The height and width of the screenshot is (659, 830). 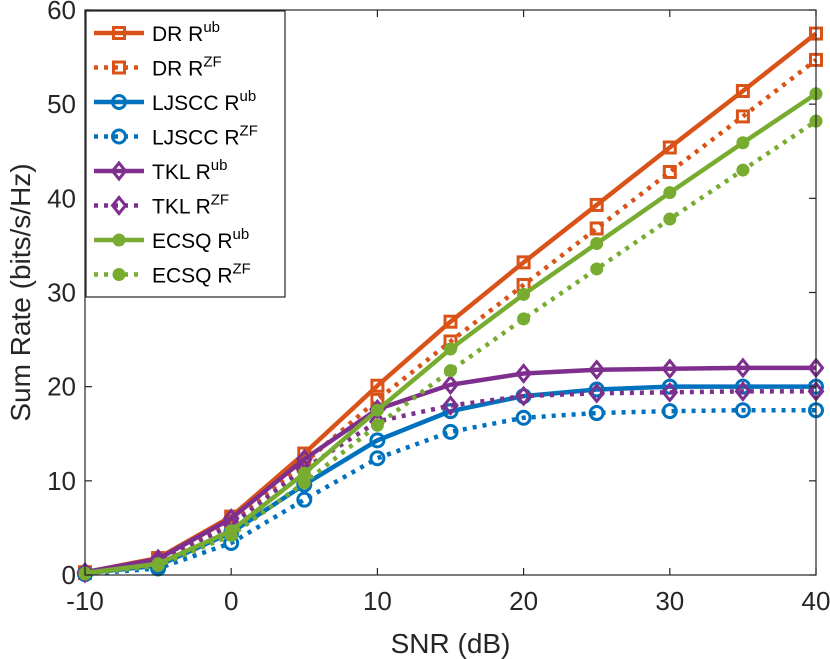 I want to click on legend-entry-5: TKL RZF, so click(x=161, y=205).